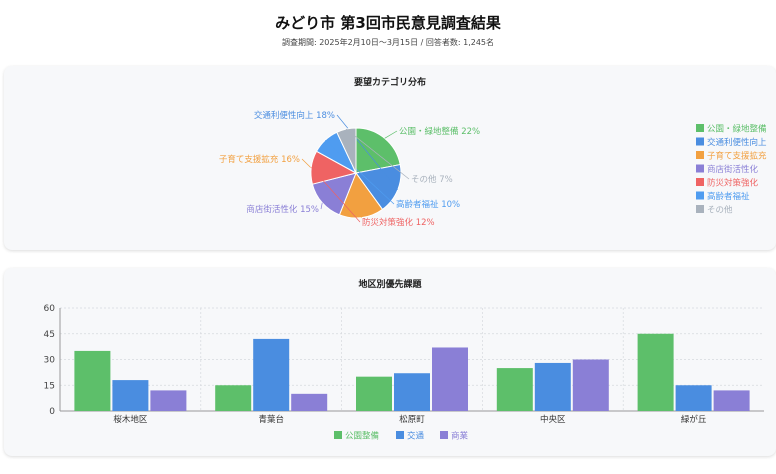 The height and width of the screenshot is (474, 776). What do you see at coordinates (412, 419) in the screenshot?
I see `x-tick-label: 松原町` at bounding box center [412, 419].